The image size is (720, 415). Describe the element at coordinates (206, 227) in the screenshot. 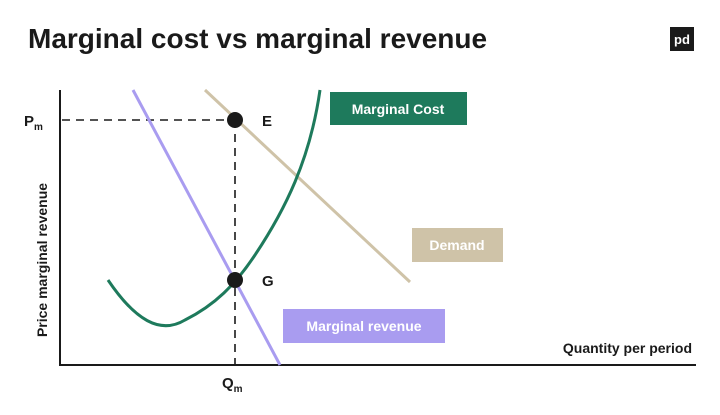

I see `marginal-revenue-curve` at that location.